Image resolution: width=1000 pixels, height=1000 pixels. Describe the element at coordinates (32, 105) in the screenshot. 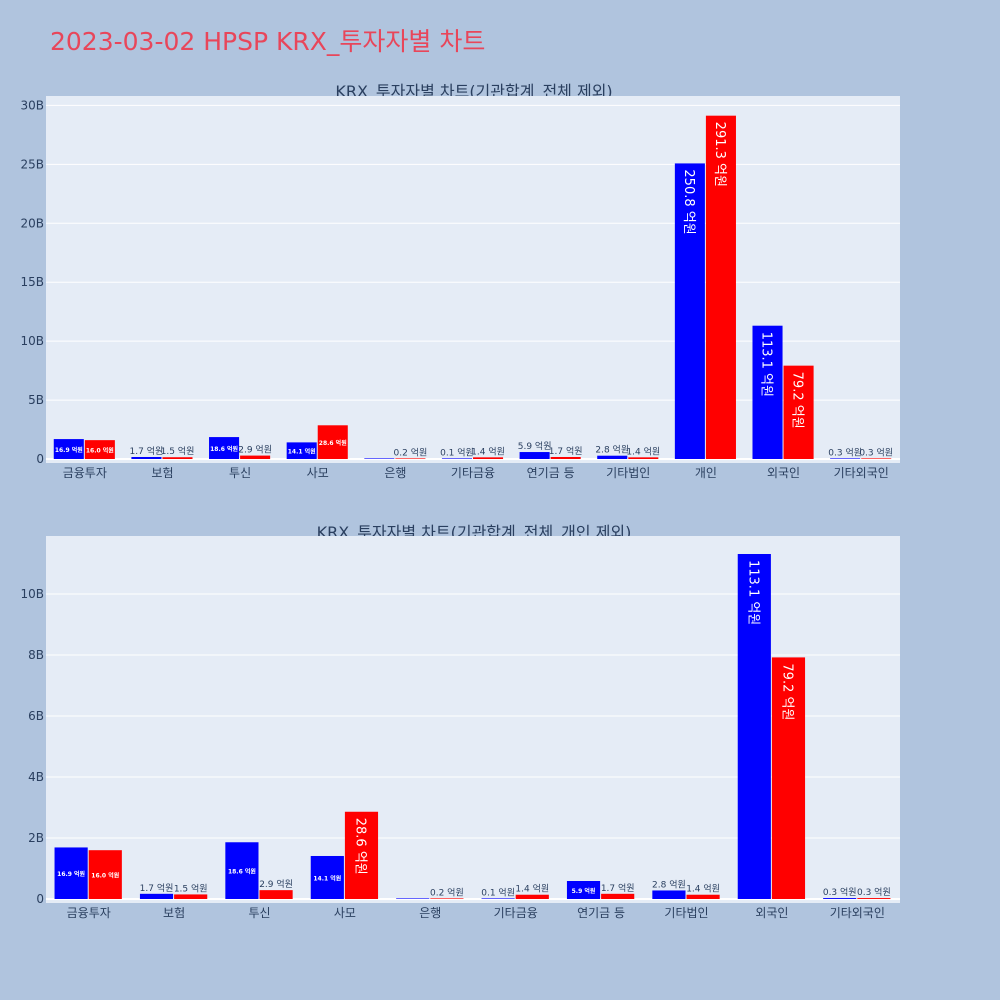

I see `y-tick-label: 30B` at that location.